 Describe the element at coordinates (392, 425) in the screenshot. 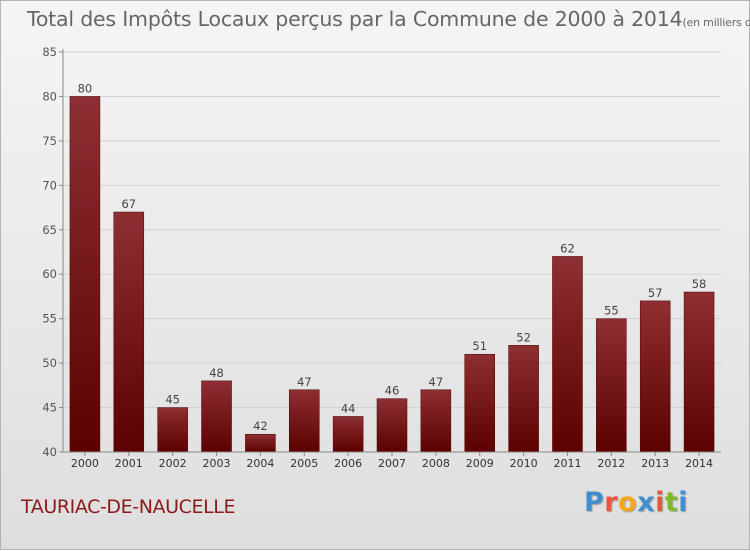

I see `bar-2007` at that location.